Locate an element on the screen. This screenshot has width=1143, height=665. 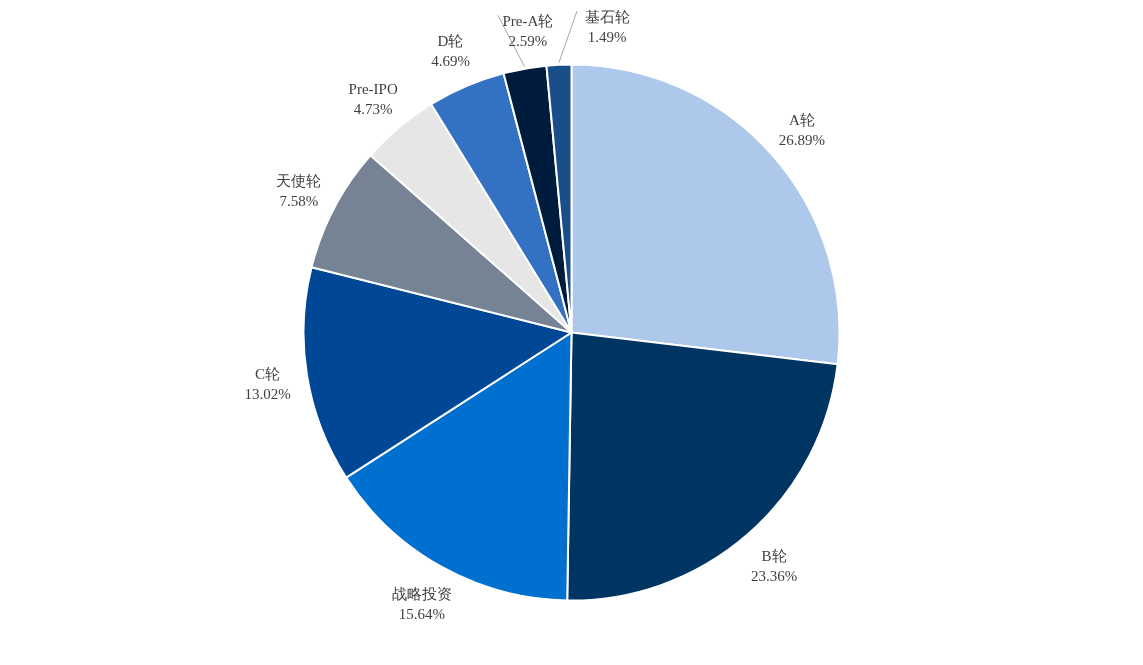
slice-label: 战略投资 is located at coordinates (421, 593).